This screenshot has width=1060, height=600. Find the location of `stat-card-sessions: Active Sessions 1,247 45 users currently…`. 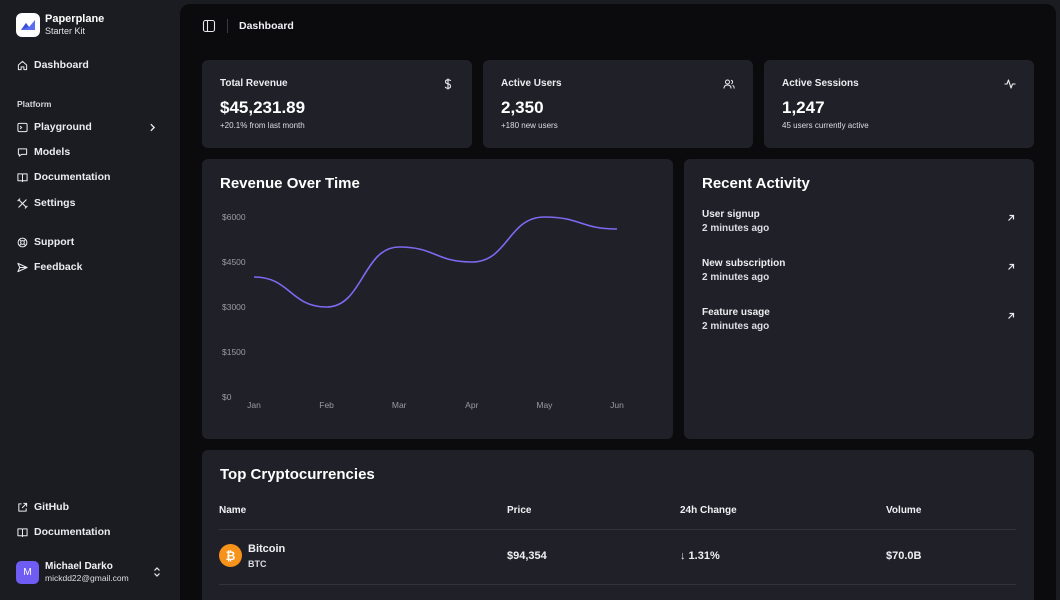

stat-card-sessions: Active Sessions 1,247 45 users currently… is located at coordinates (899, 104).